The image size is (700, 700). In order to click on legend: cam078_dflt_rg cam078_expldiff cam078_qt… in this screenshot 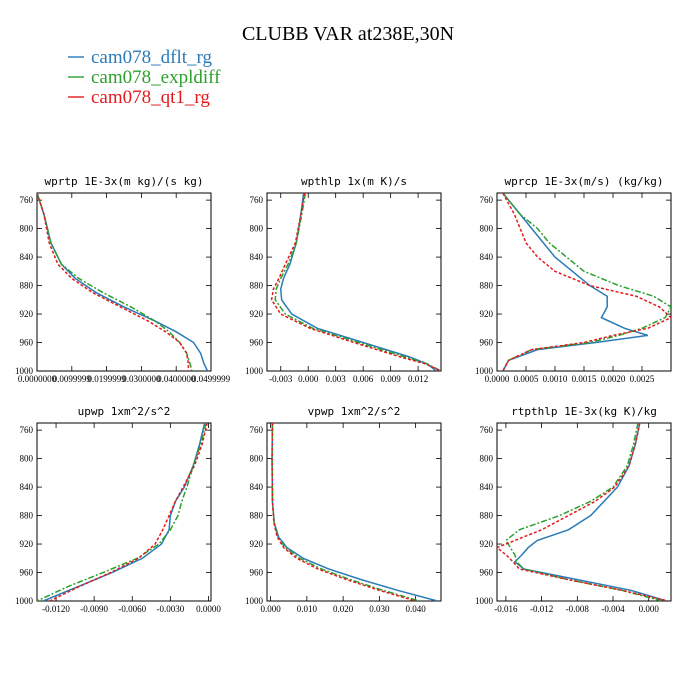, I will do `click(144, 77)`.